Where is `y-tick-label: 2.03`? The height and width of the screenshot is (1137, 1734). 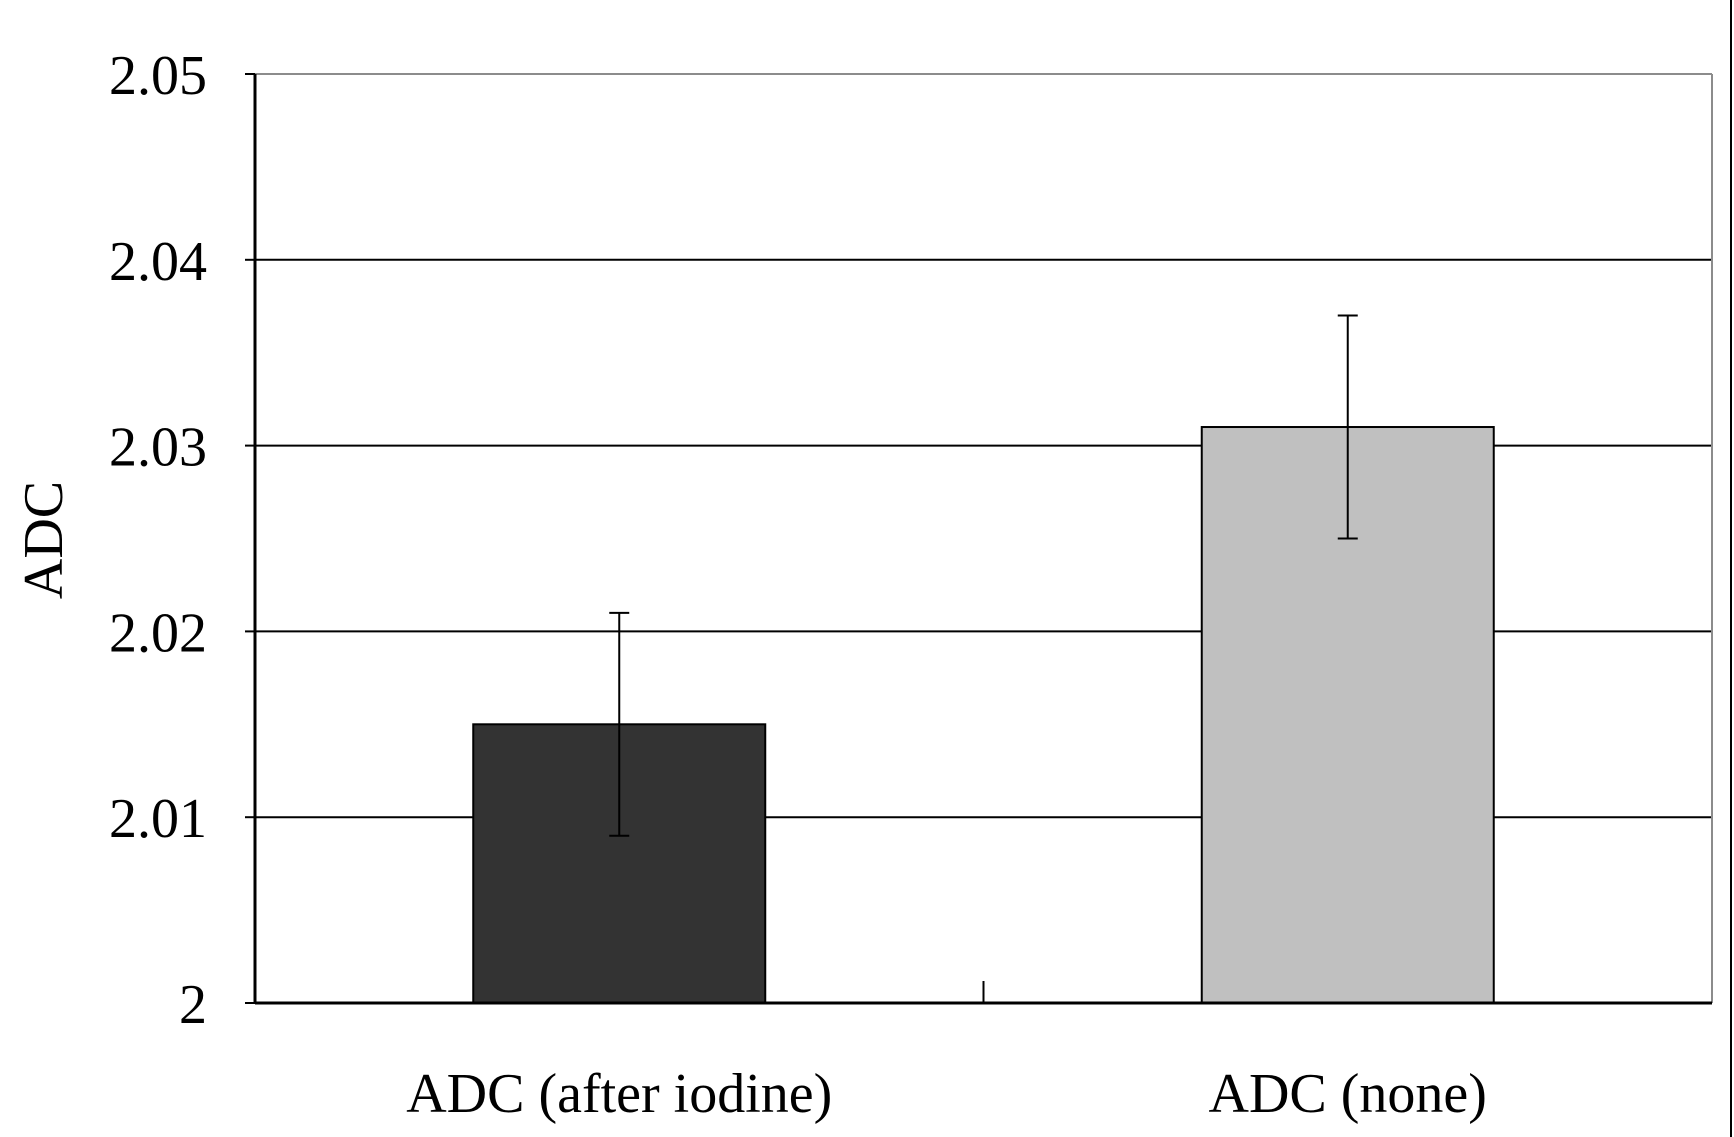
y-tick-label: 2.03 is located at coordinates (158, 448).